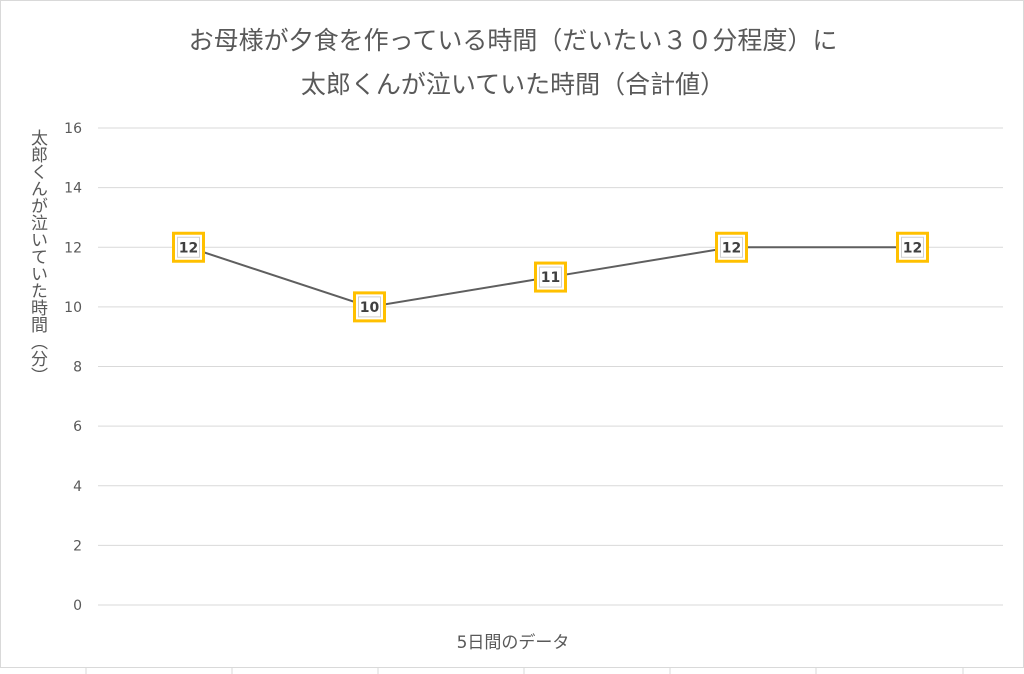 This screenshot has height=674, width=1024. I want to click on chart-title-line-2: 太郎くんが泣いていた時間（合計値）, so click(513, 84).